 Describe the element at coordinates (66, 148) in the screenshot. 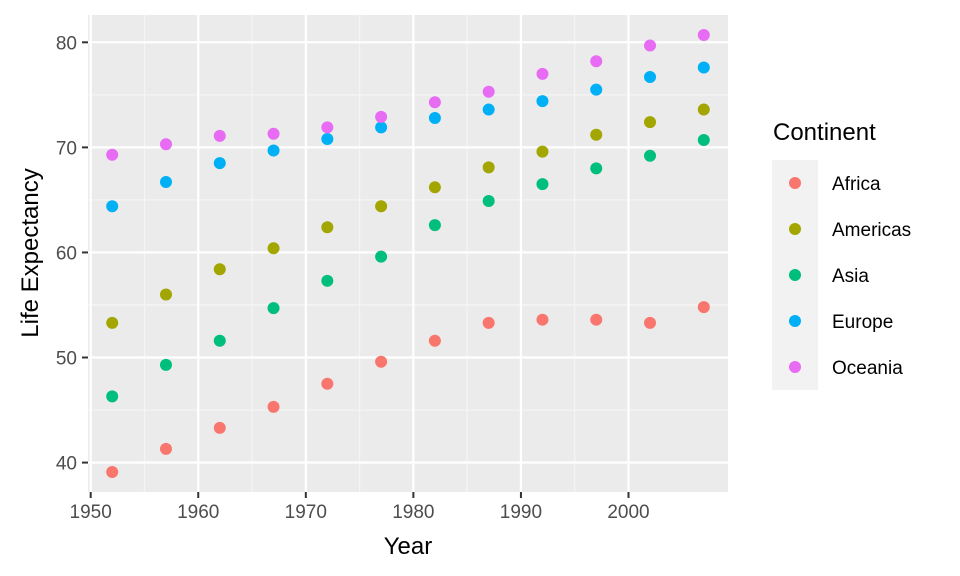

I see `y-tick-label: 70` at that location.